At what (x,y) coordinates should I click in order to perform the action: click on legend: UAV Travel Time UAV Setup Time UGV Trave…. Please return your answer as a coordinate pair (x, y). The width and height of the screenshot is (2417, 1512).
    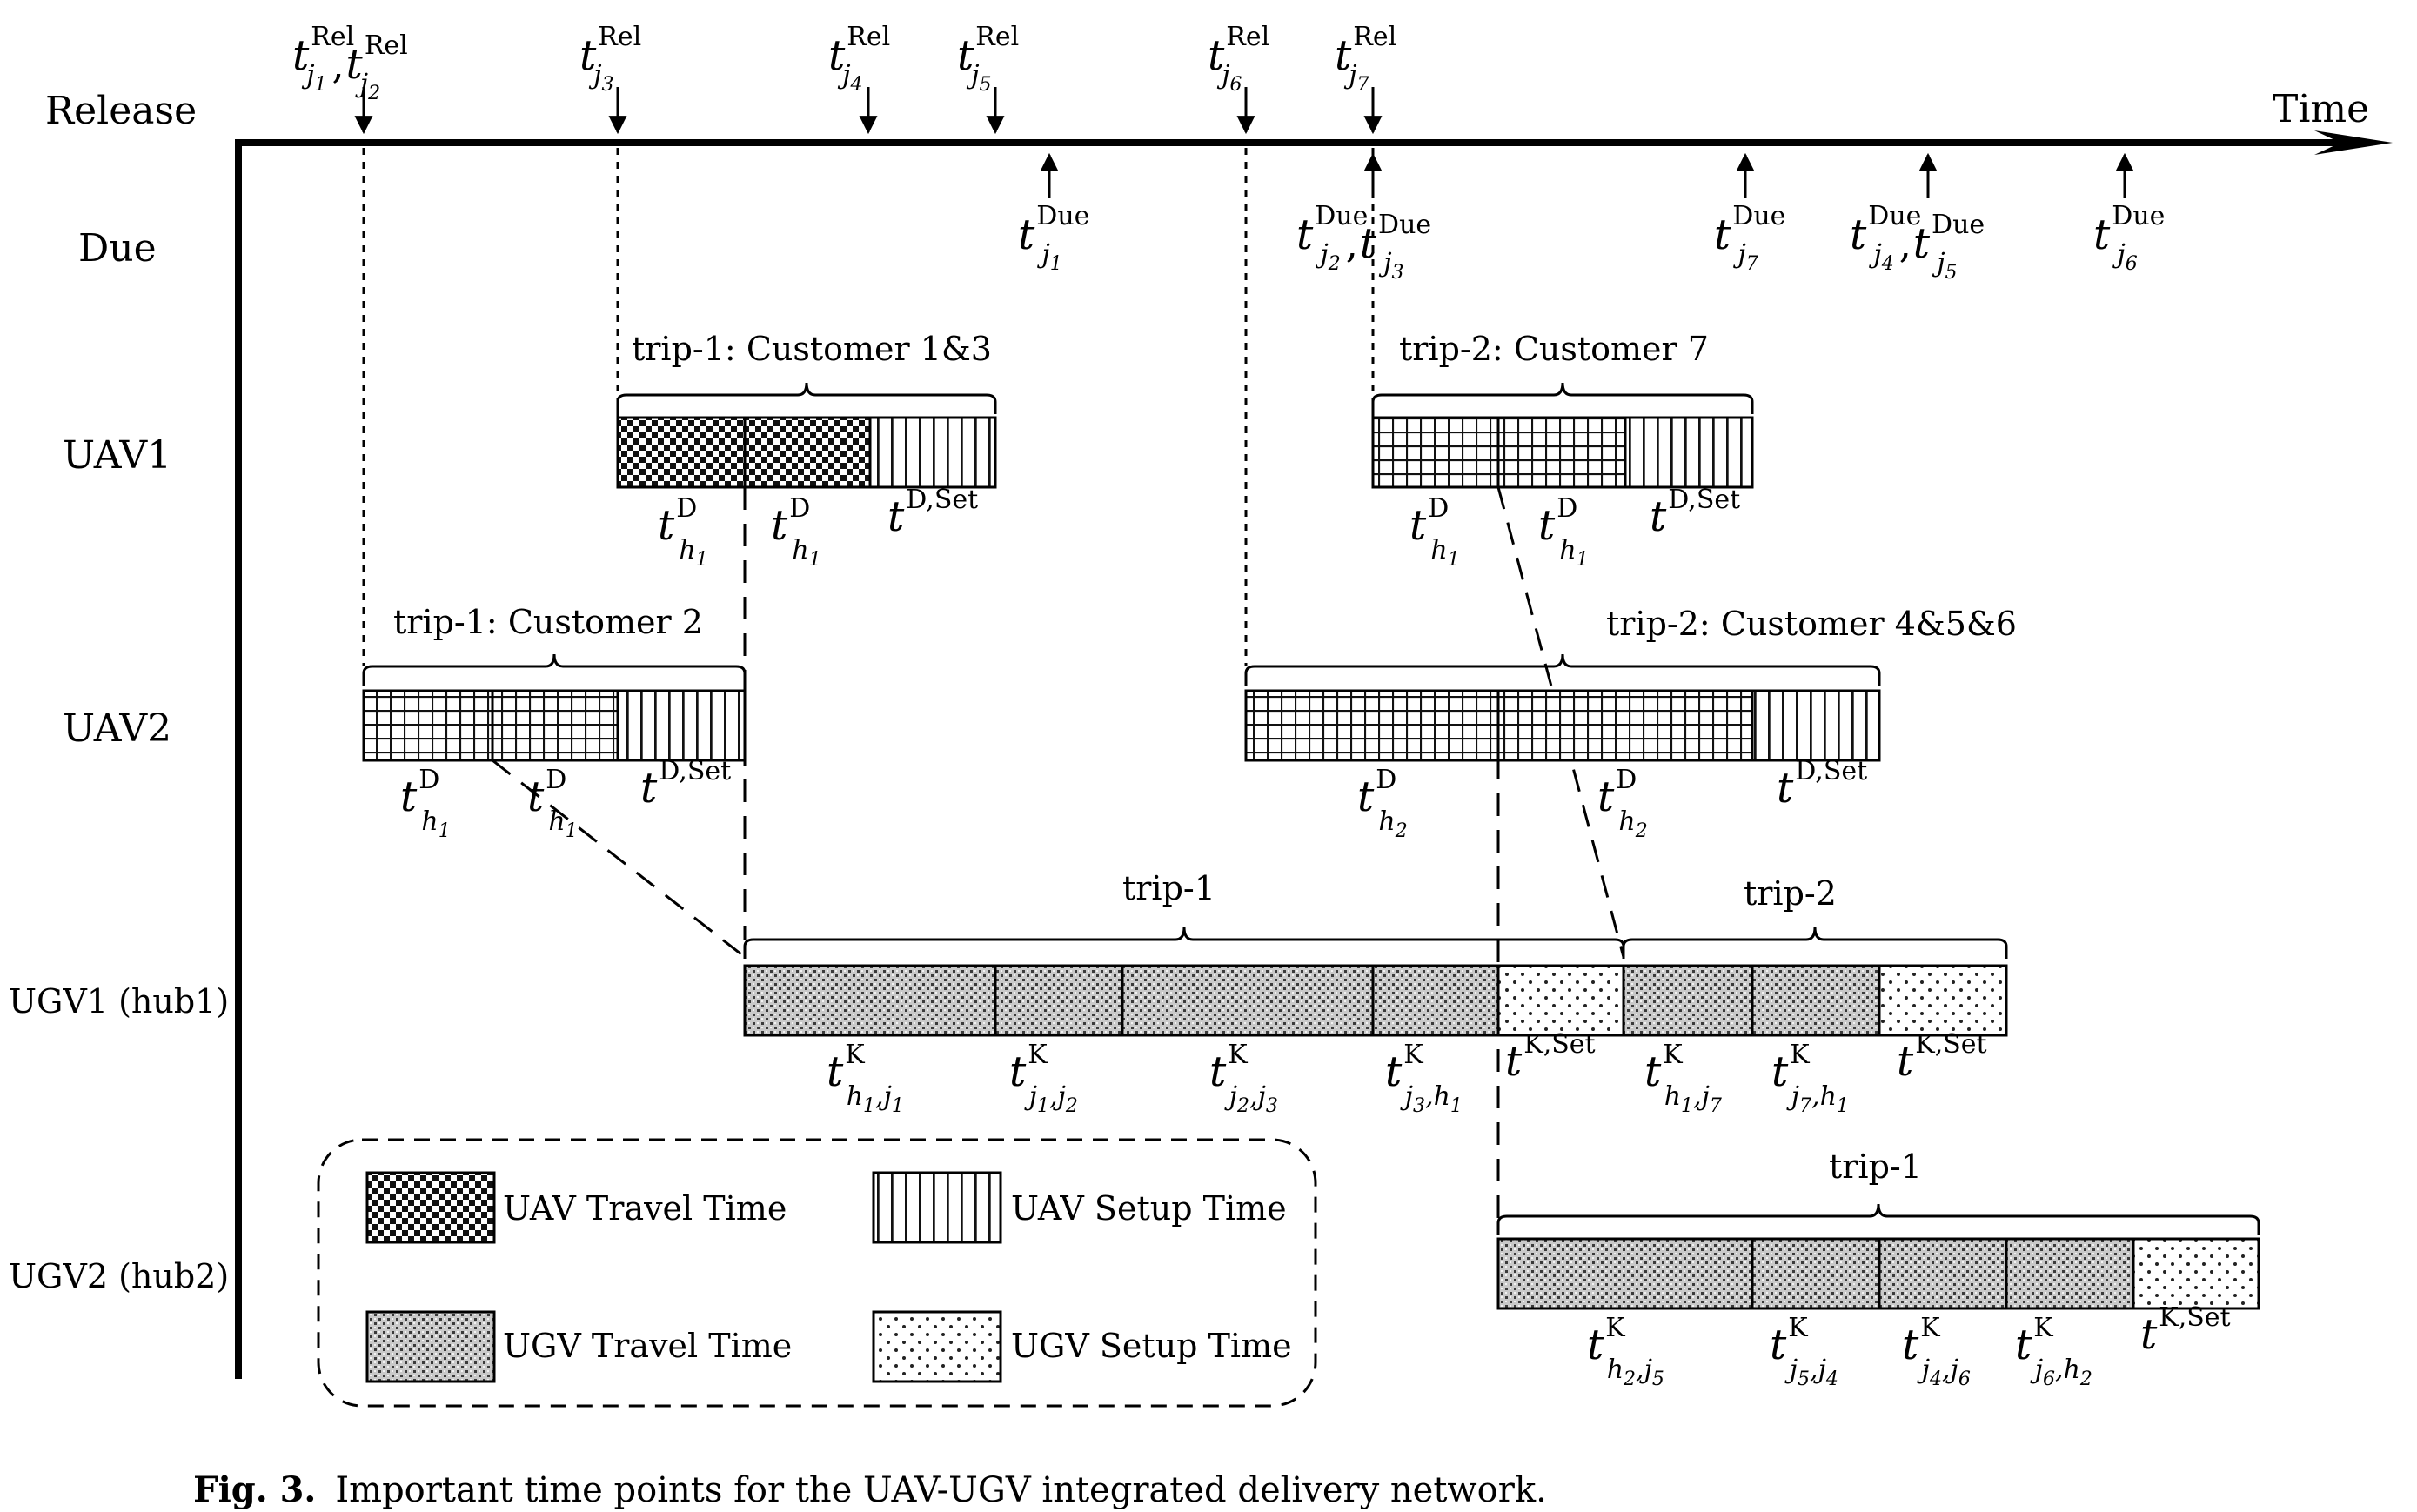
    Looking at the image, I should click on (817, 1273).